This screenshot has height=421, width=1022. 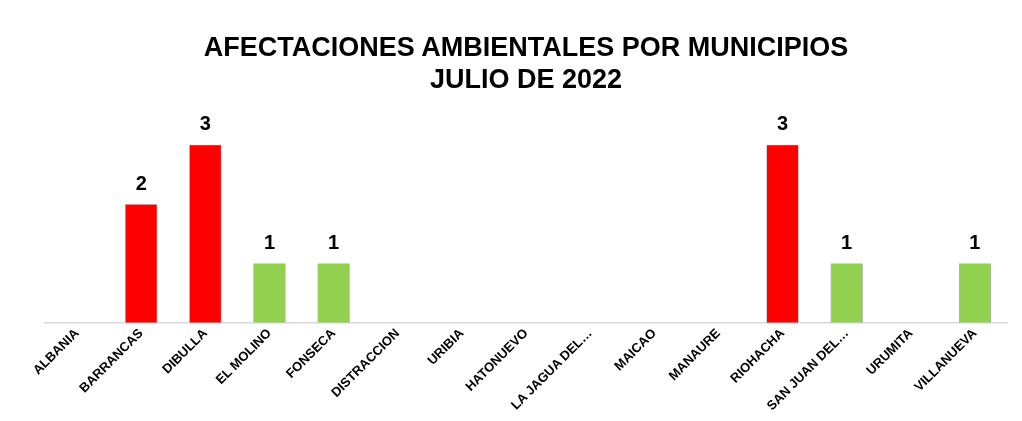 What do you see at coordinates (526, 79) in the screenshot?
I see `text: JULIO DE 2022` at bounding box center [526, 79].